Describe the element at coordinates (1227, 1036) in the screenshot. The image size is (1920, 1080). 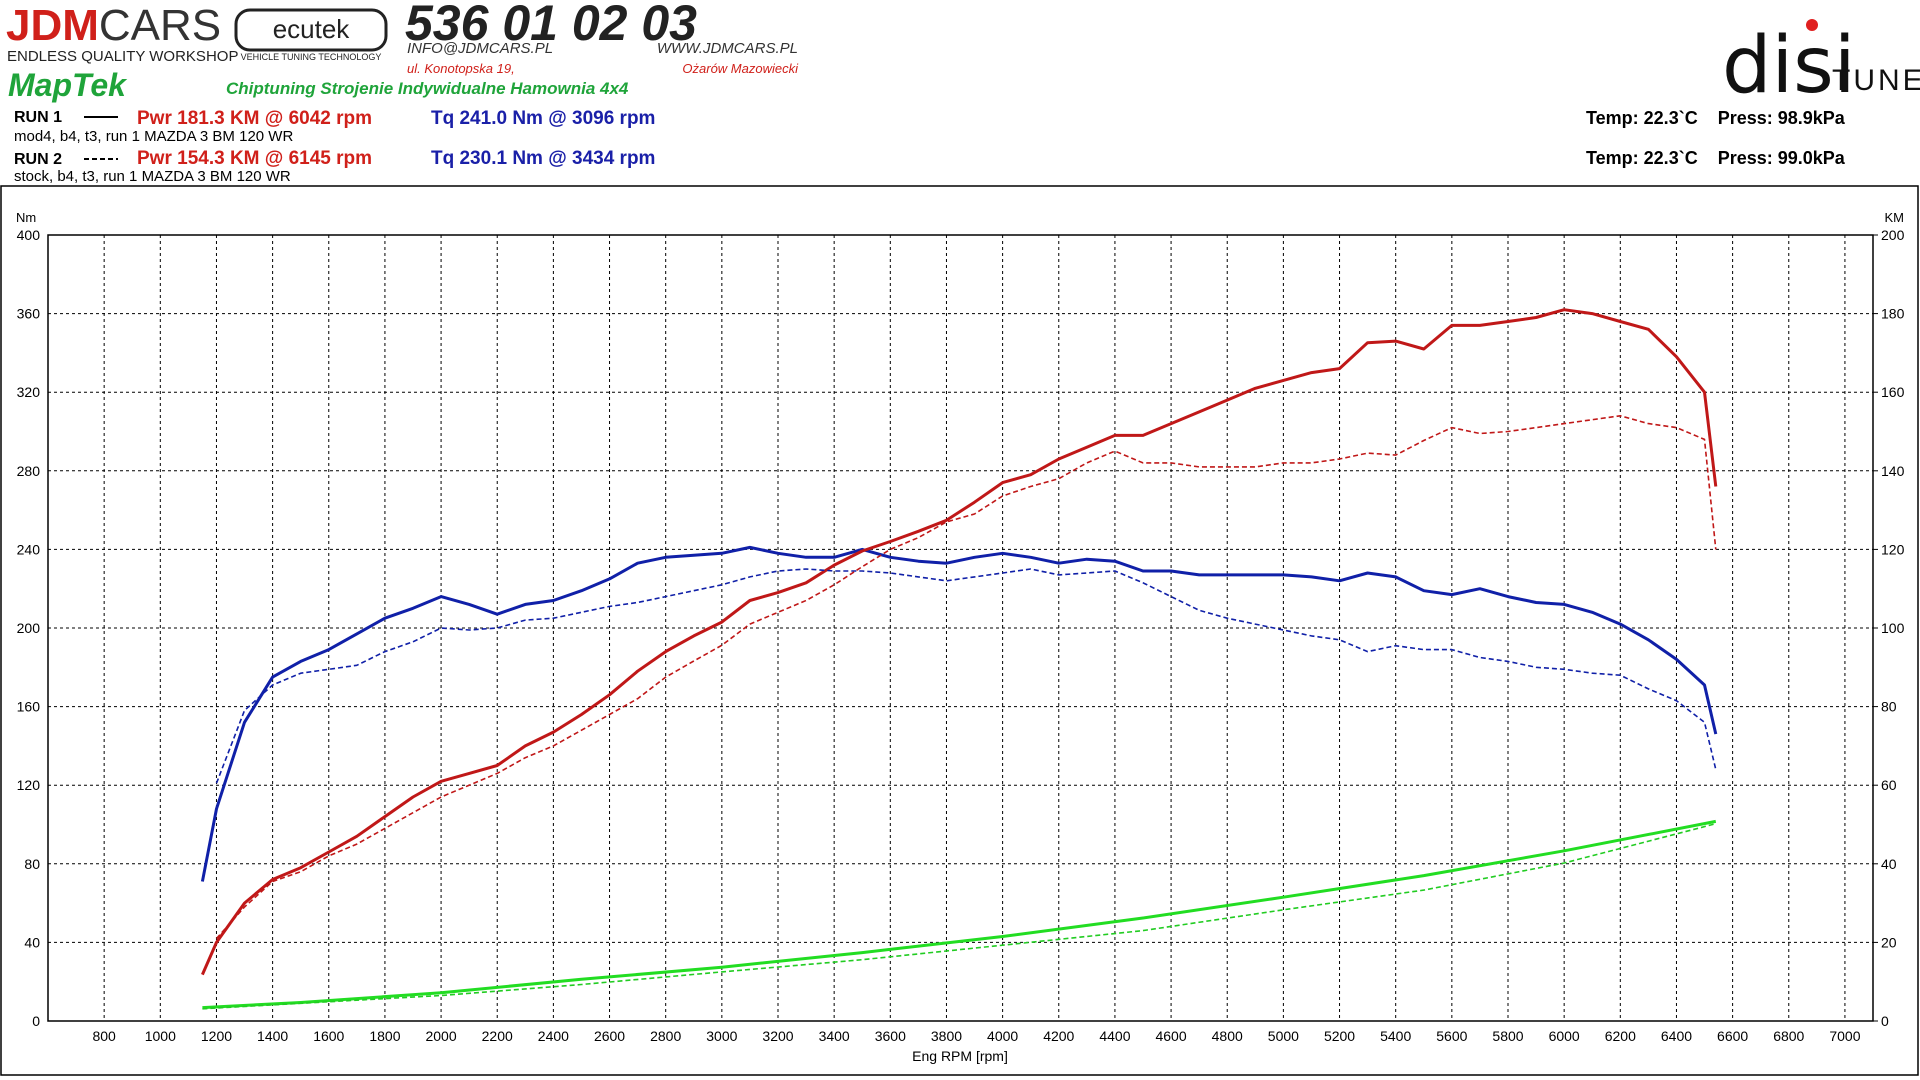
I see `x-tick-label: 4800` at that location.